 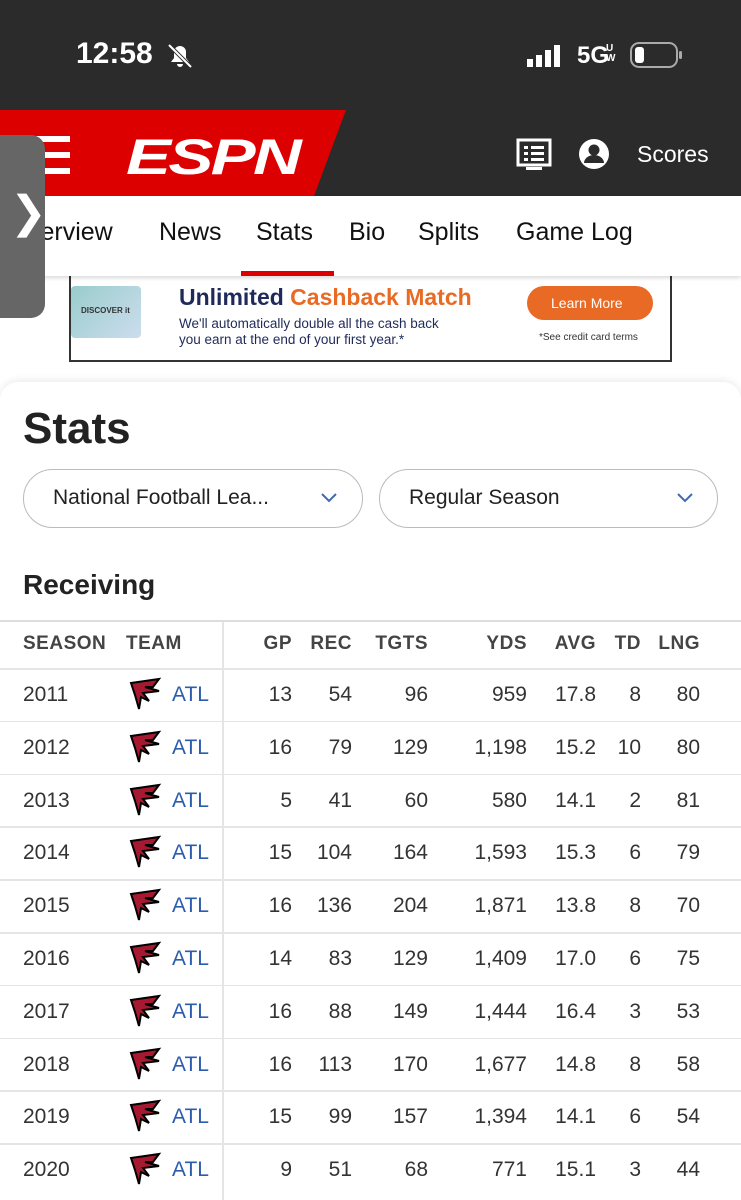 I want to click on header-red-band, so click(x=173, y=153).